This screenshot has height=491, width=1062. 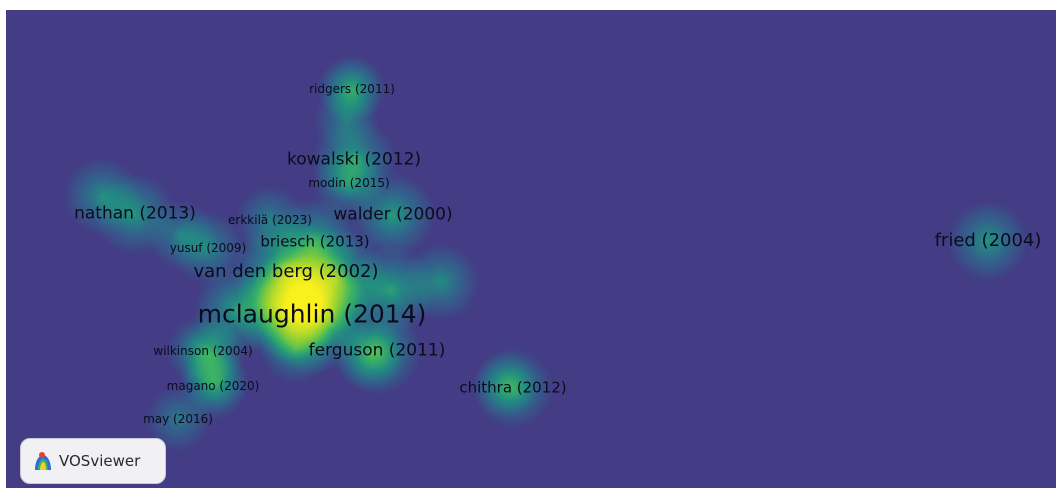 I want to click on node-label-yusuf: yusuf (2009), so click(x=208, y=248).